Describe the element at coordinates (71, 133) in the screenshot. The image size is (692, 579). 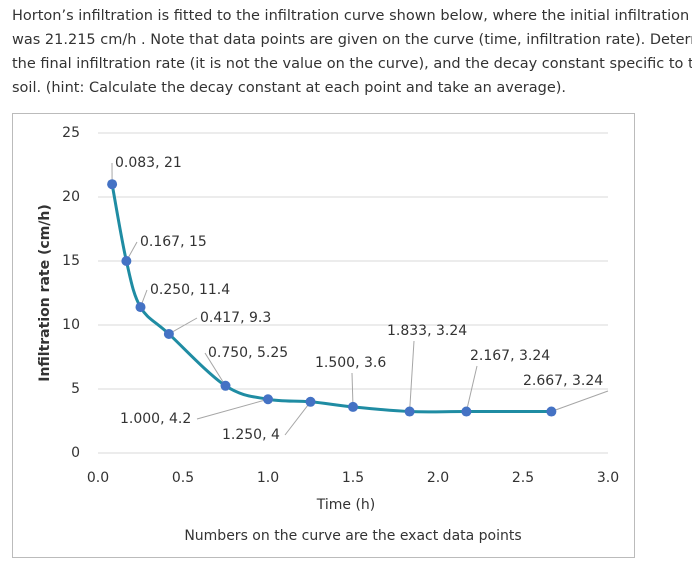
I see `y-tick-label: 25` at that location.